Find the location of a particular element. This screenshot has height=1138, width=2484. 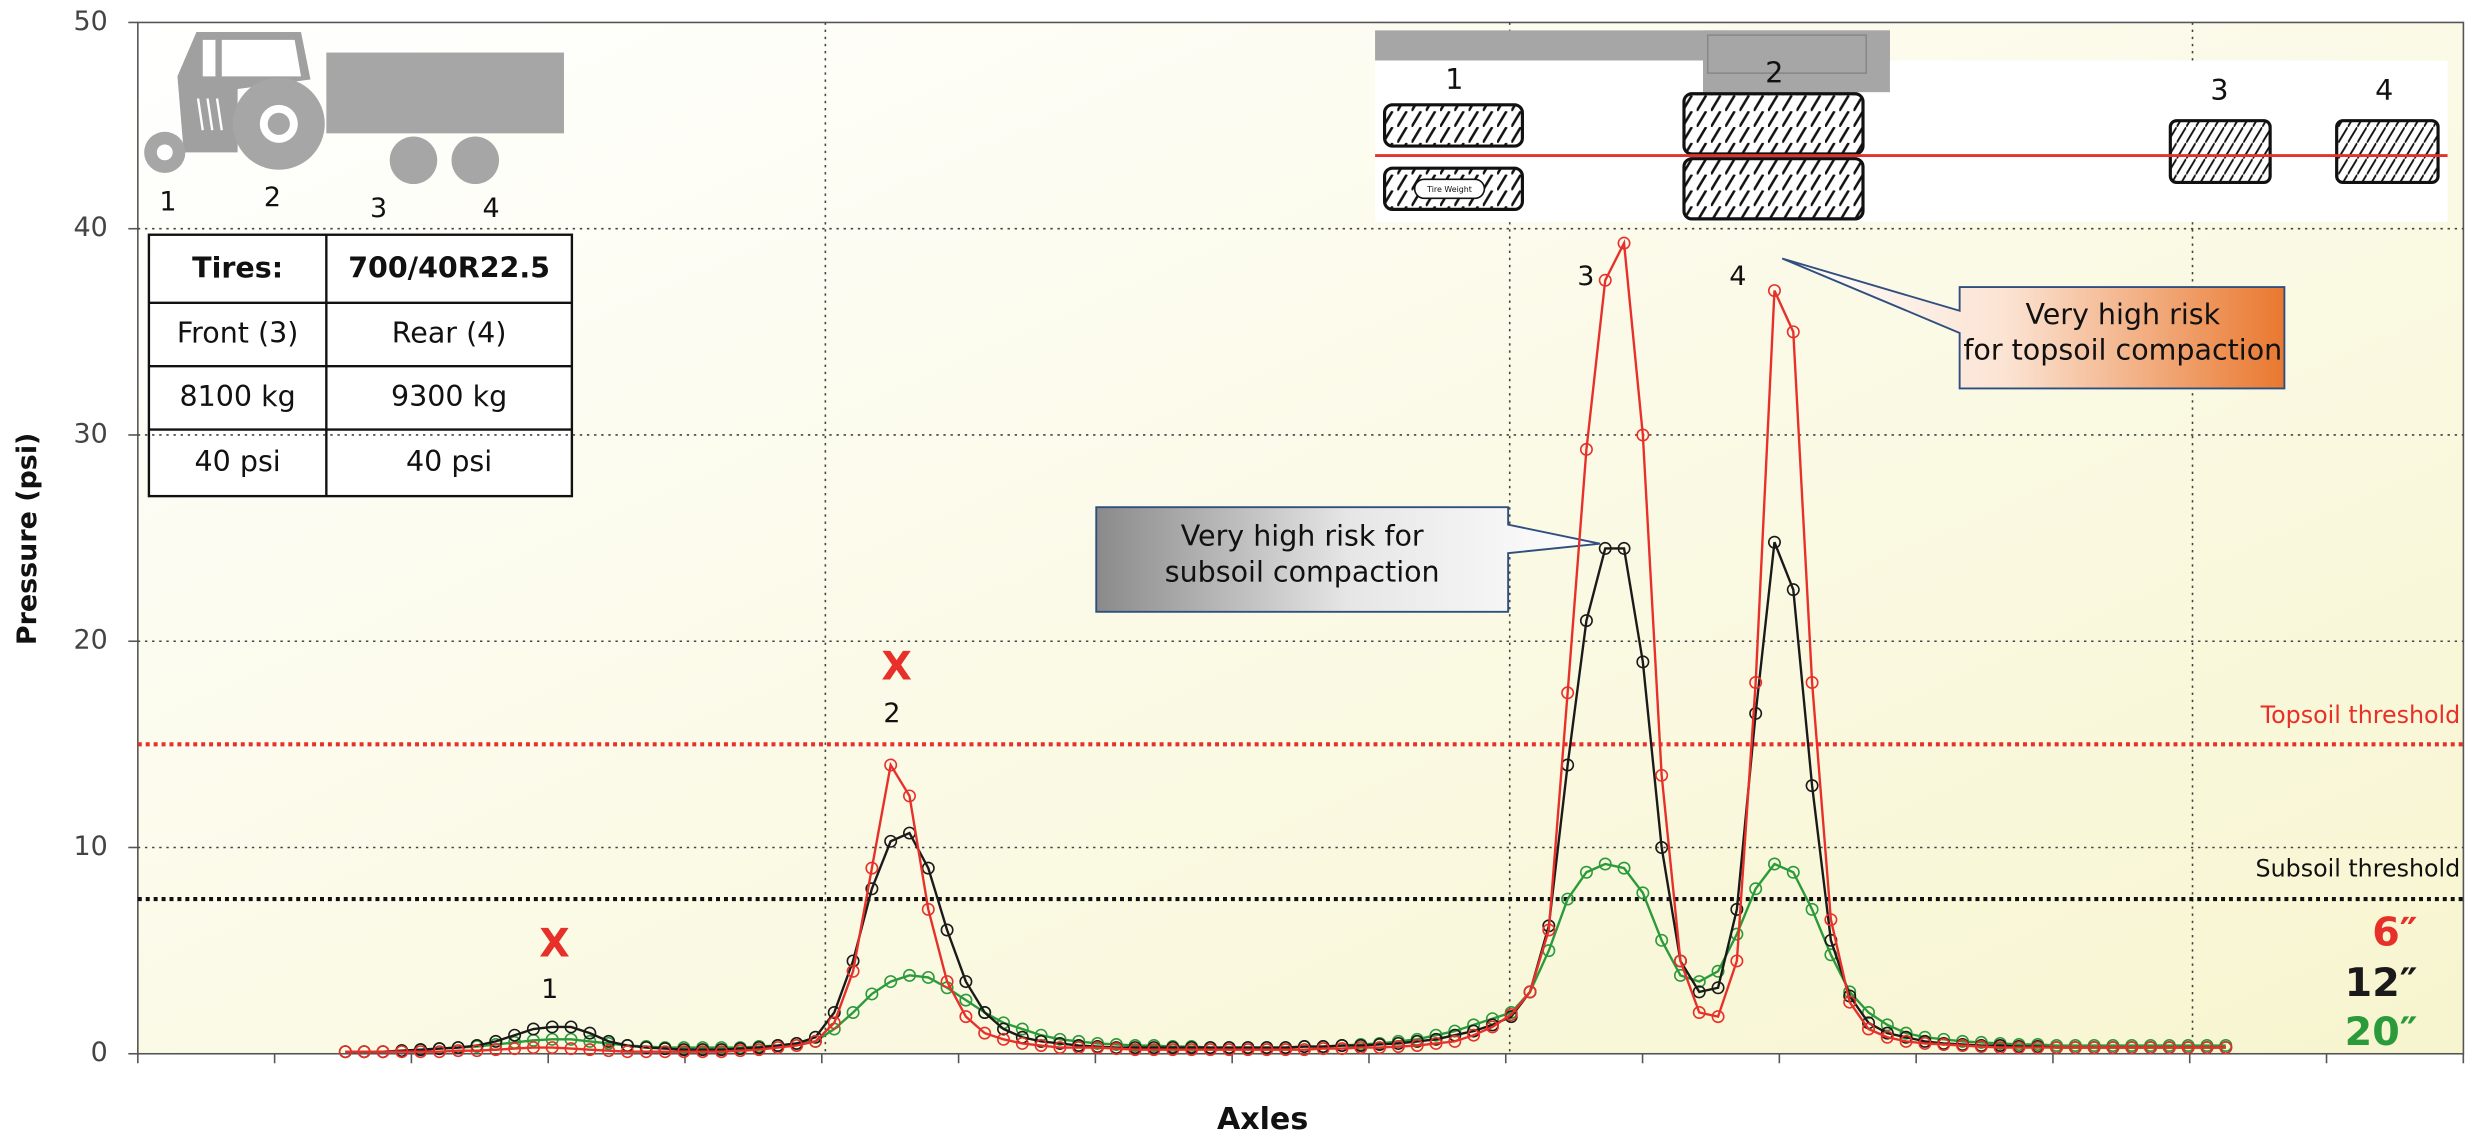

y-tick-label: 30 is located at coordinates (90, 433).